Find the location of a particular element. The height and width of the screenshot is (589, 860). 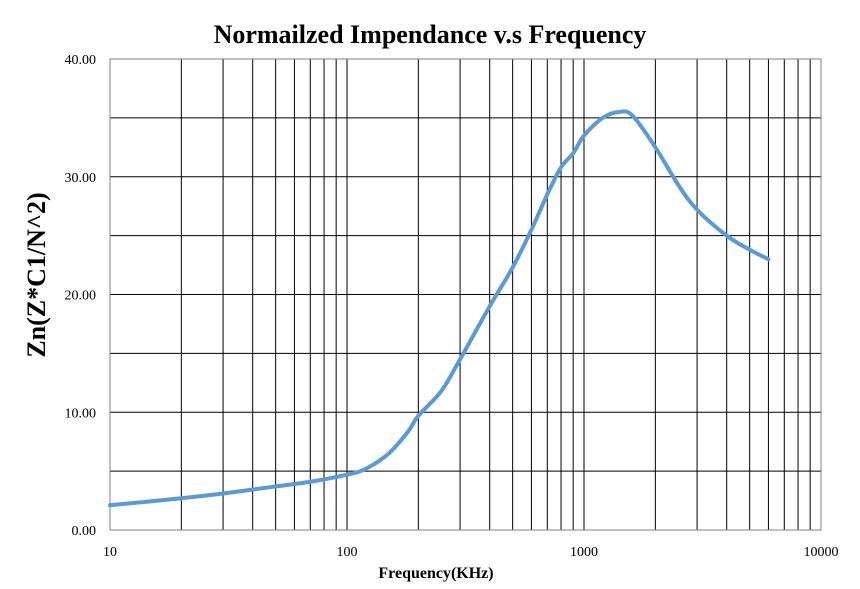

chart-title: Normailzed Impendance v.s Frequency is located at coordinates (430, 34).